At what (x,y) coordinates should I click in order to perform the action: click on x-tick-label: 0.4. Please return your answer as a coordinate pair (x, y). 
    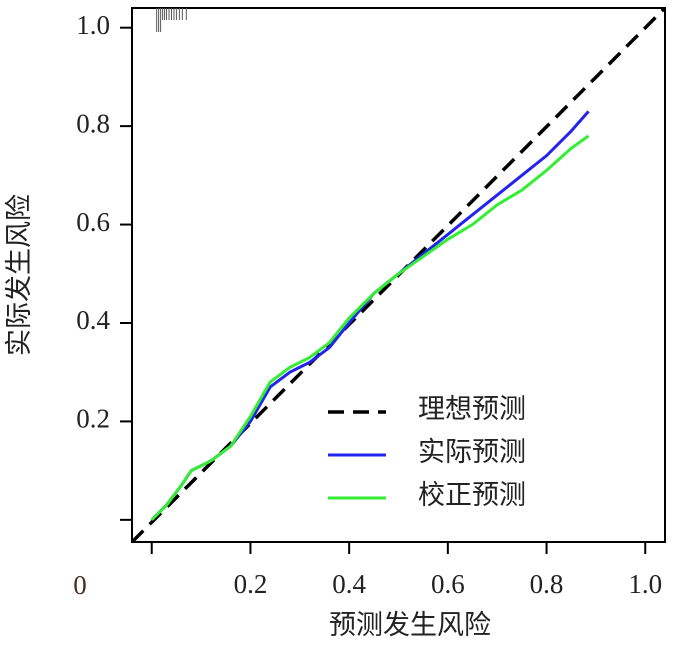
    Looking at the image, I should click on (349, 584).